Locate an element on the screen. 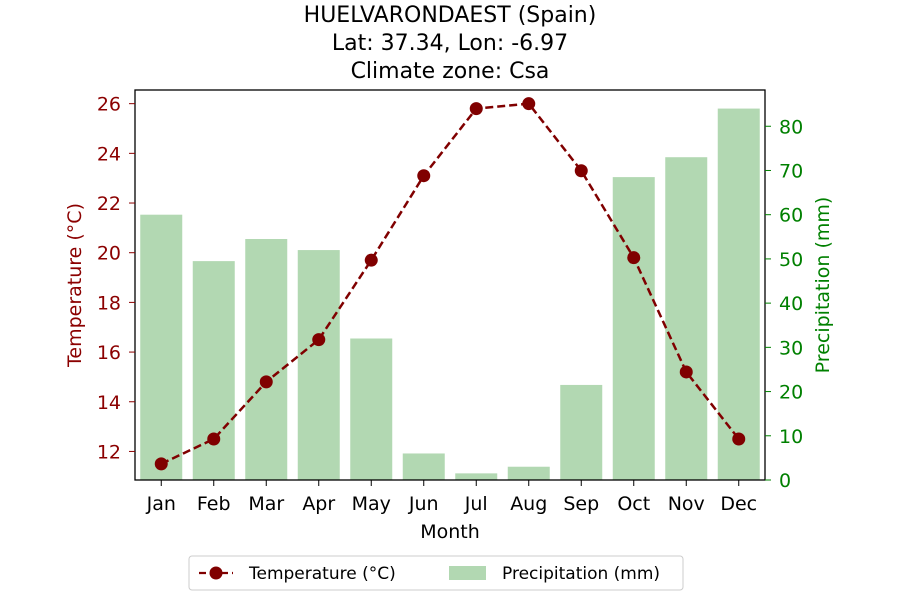 This screenshot has height=600, width=900. right-tick-label: 40 is located at coordinates (791, 304).